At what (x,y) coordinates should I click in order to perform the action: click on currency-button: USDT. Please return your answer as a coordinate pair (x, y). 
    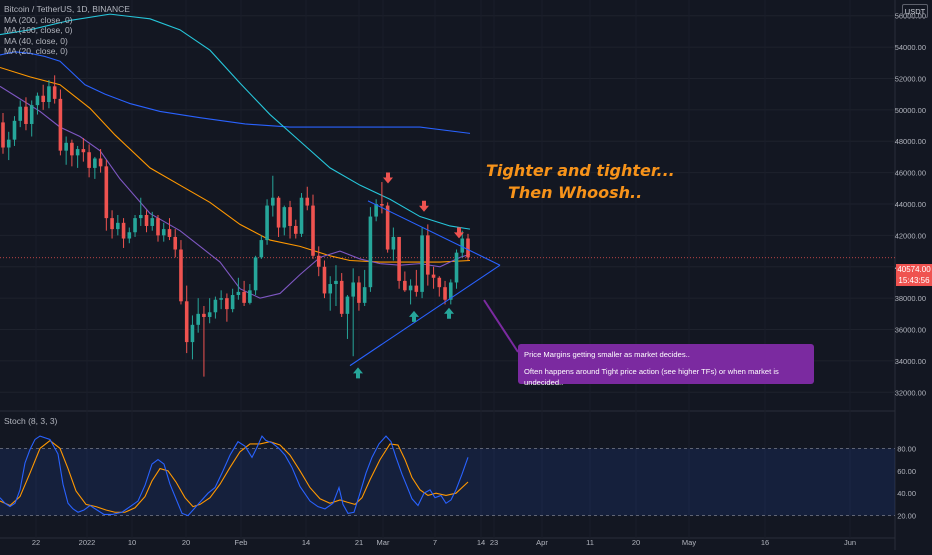
    Looking at the image, I should click on (915, 11).